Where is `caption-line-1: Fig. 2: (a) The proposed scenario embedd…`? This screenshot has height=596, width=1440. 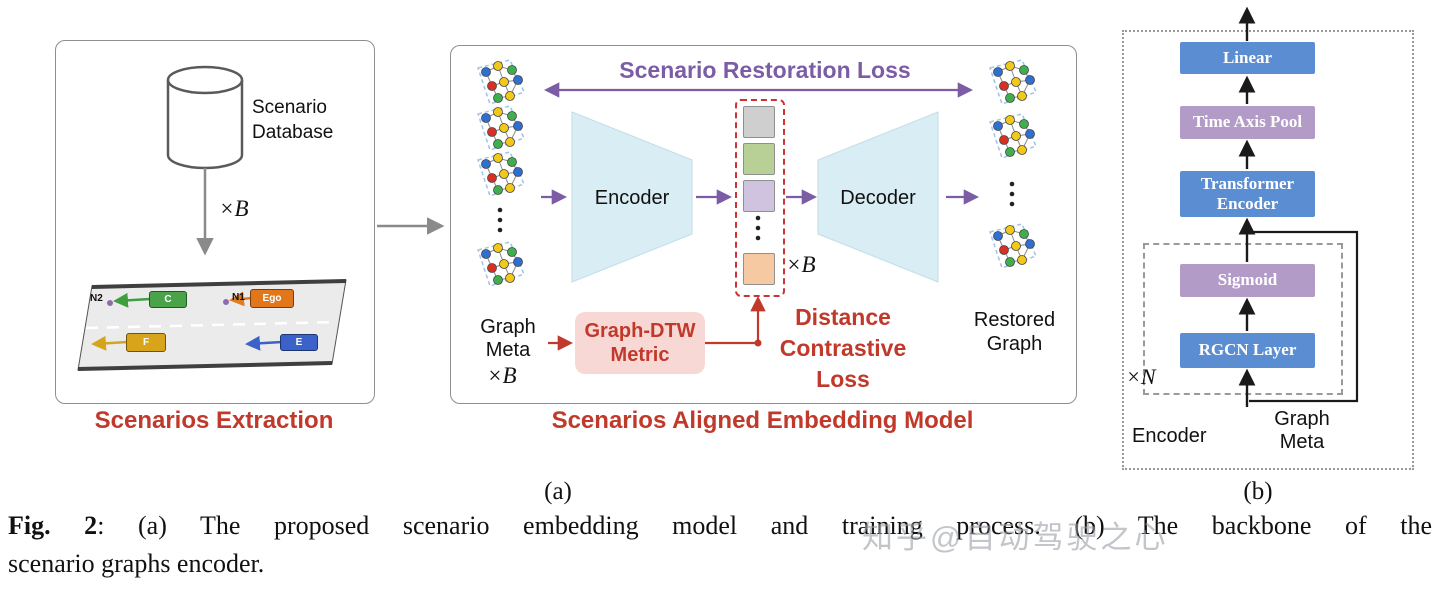
caption-line-1: Fig. 2: (a) The proposed scenario embedd… is located at coordinates (720, 526).